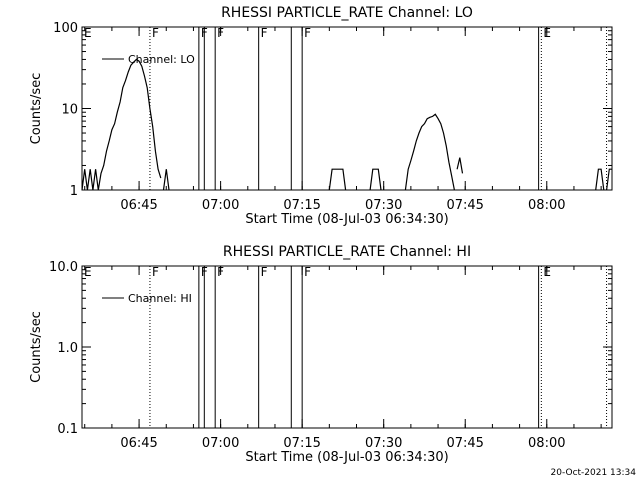 This screenshot has height=480, width=640. What do you see at coordinates (594, 473) in the screenshot?
I see `footer-timestamp: 20-Oct-2021 13:34` at bounding box center [594, 473].